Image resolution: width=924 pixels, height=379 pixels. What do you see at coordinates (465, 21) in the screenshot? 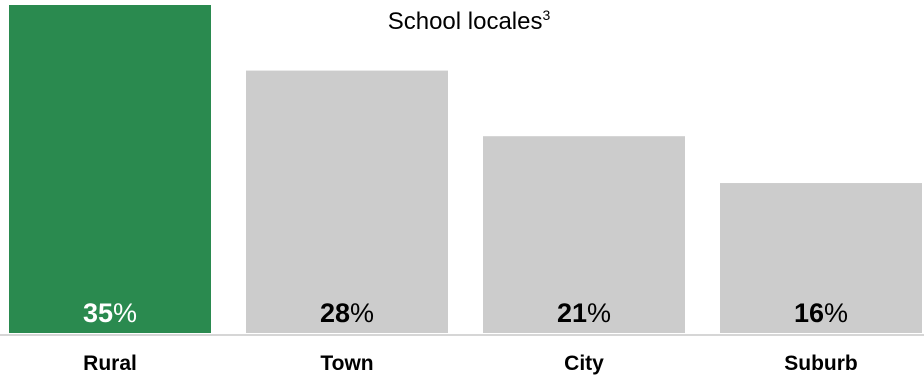
I see `chart-title-text: School locales` at bounding box center [465, 21].